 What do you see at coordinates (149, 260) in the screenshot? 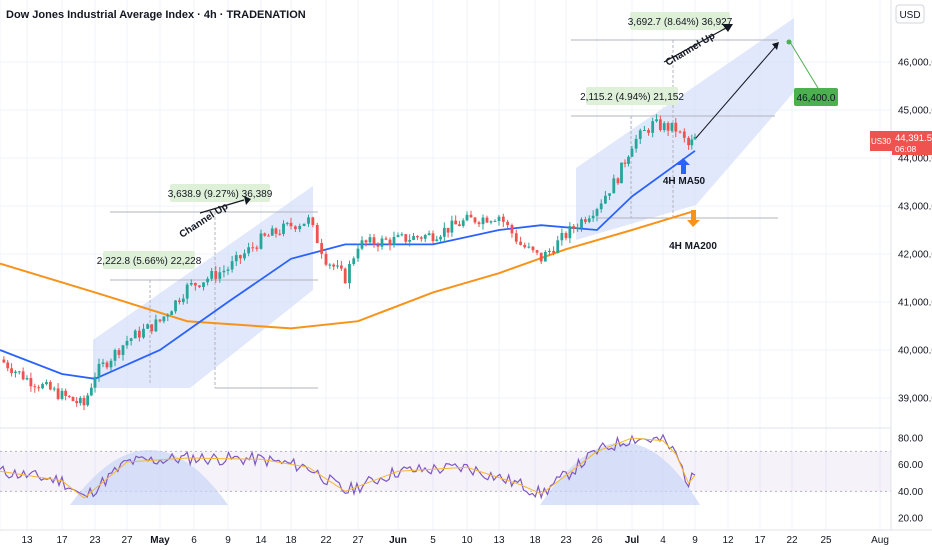
I see `measure-label-1-box` at bounding box center [149, 260].